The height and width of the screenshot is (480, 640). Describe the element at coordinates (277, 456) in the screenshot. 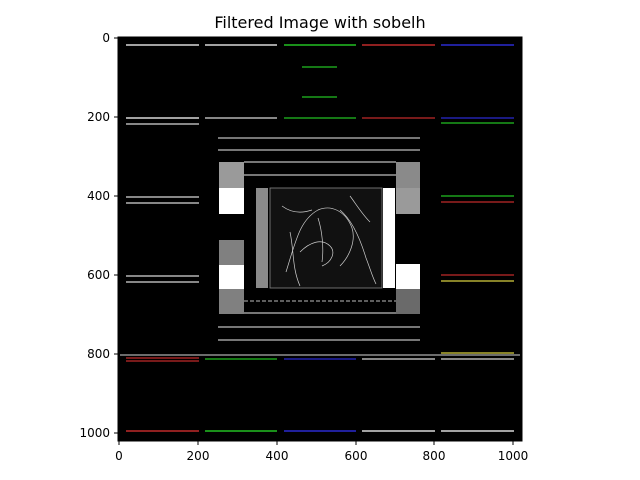

I see `x-tick-label: 400` at that location.